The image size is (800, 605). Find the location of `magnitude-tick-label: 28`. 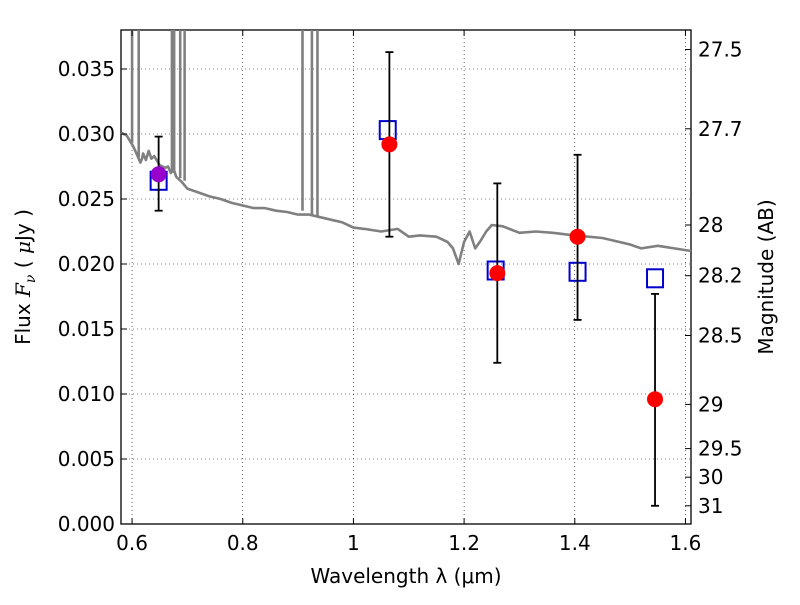

magnitude-tick-label: 28 is located at coordinates (710, 225).